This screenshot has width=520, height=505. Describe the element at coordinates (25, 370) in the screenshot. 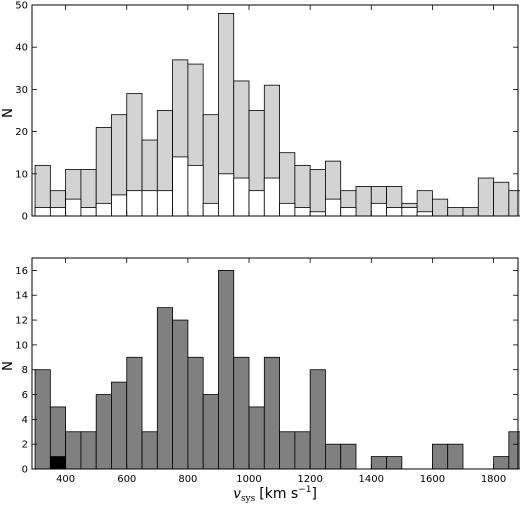

I see `bottom-y-tick-label: 8` at that location.